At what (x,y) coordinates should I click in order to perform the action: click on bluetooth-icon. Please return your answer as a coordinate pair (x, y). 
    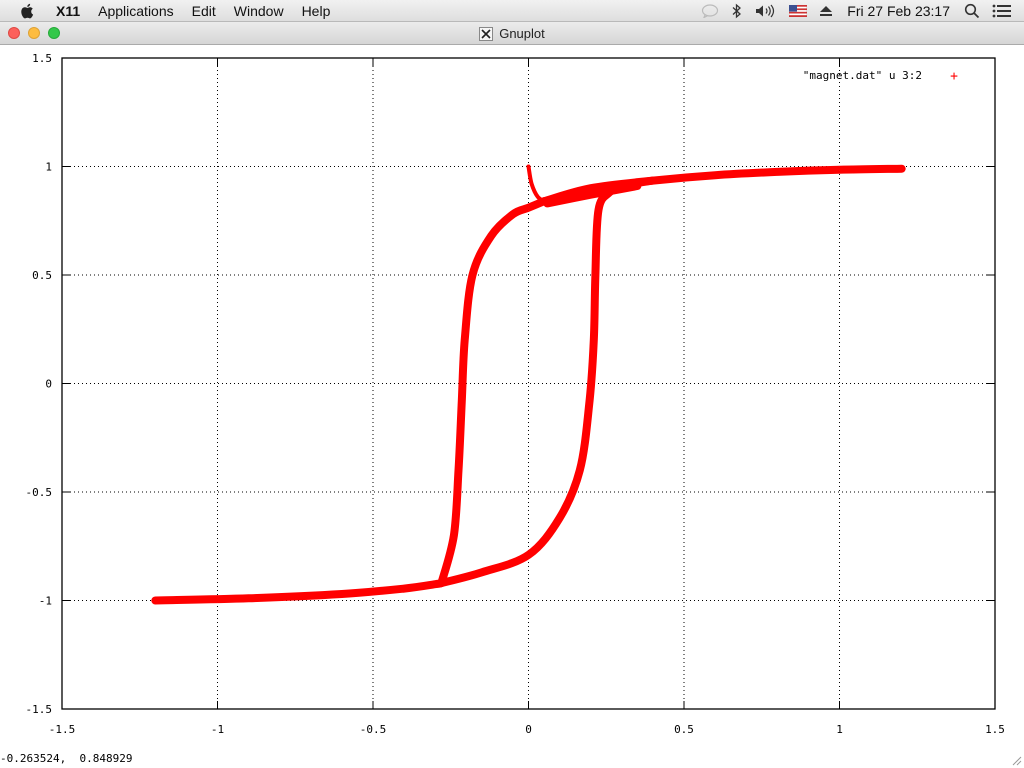
    Looking at the image, I should click on (737, 11).